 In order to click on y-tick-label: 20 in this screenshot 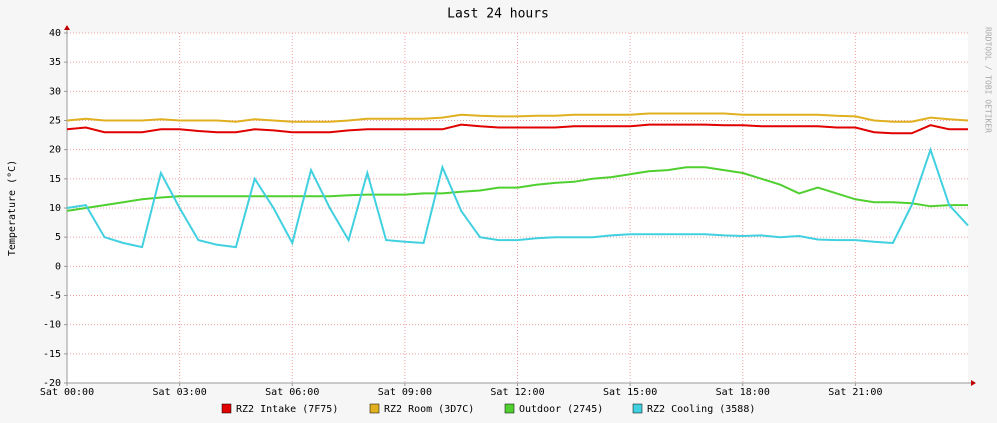, I will do `click(55, 150)`.